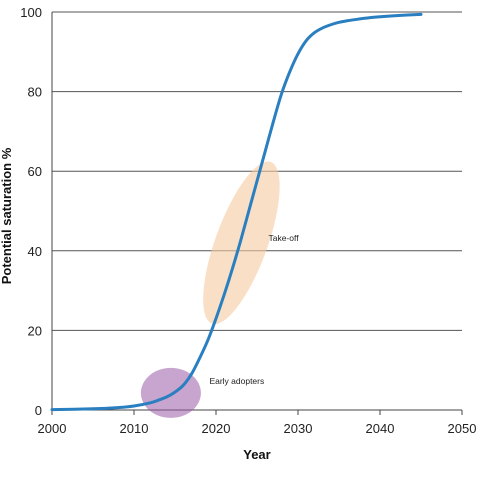  Describe the element at coordinates (236, 381) in the screenshot. I see `annotation-early-adopters: Early adopters` at that location.